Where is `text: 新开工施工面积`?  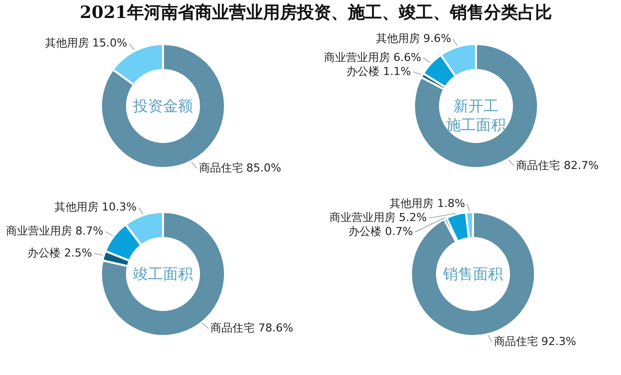 text: 新开工施工面积 is located at coordinates (476, 115).